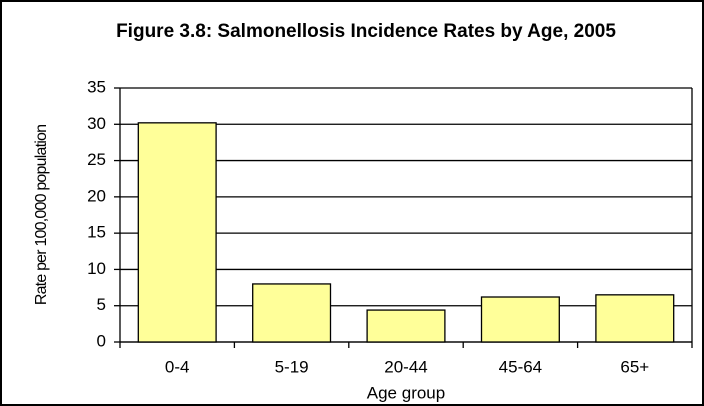 Image resolution: width=704 pixels, height=406 pixels. I want to click on x-tick-label: 0-4, so click(177, 366).